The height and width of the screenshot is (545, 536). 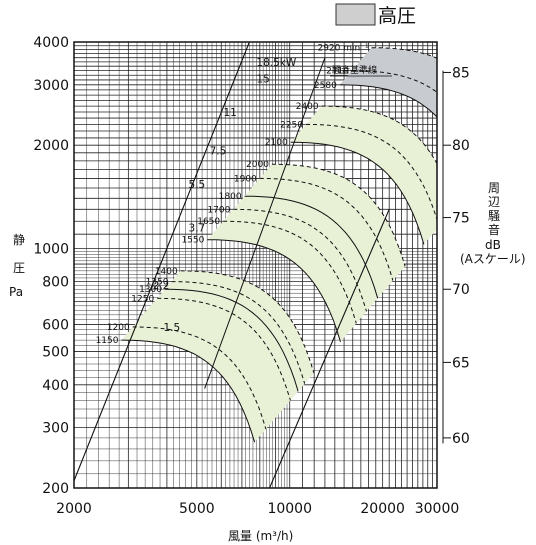 I want to click on rpm-label: 1250, so click(x=142, y=299).